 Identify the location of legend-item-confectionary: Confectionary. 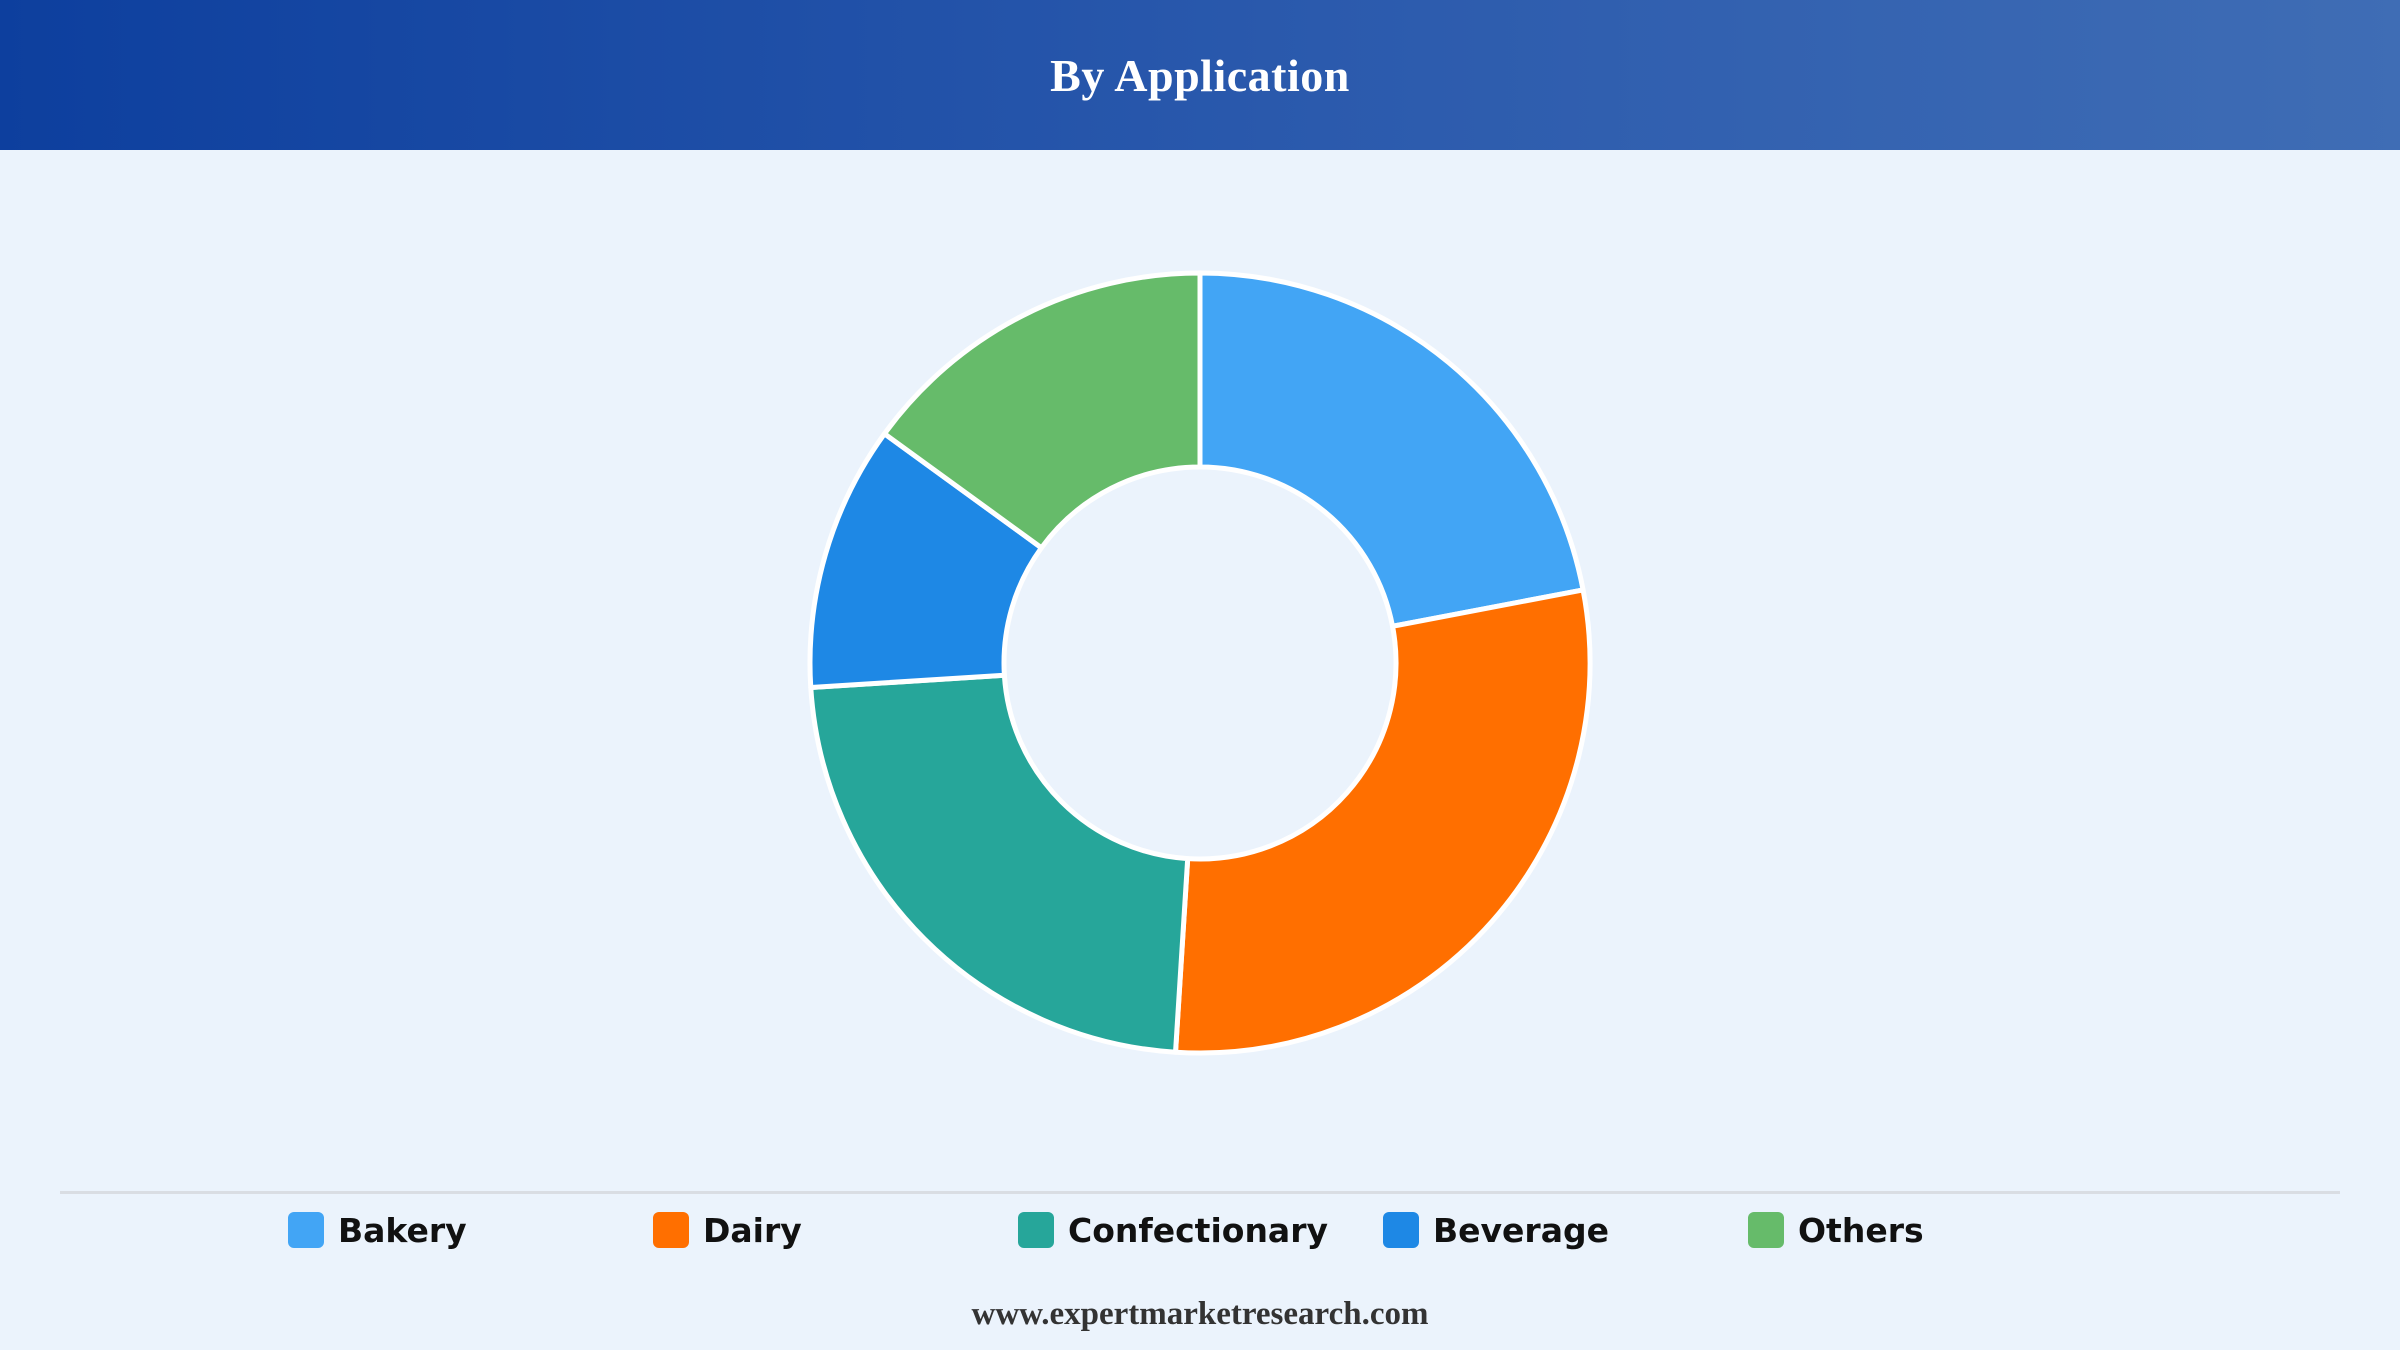
(1173, 1230).